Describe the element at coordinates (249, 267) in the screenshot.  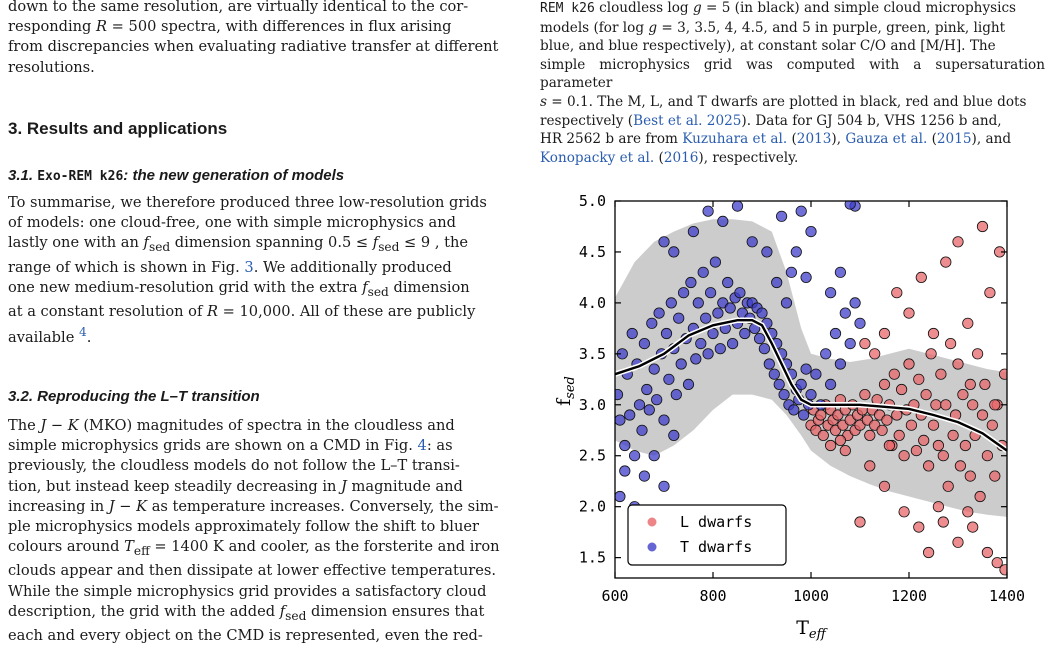
I see `figure-link: 3` at that location.